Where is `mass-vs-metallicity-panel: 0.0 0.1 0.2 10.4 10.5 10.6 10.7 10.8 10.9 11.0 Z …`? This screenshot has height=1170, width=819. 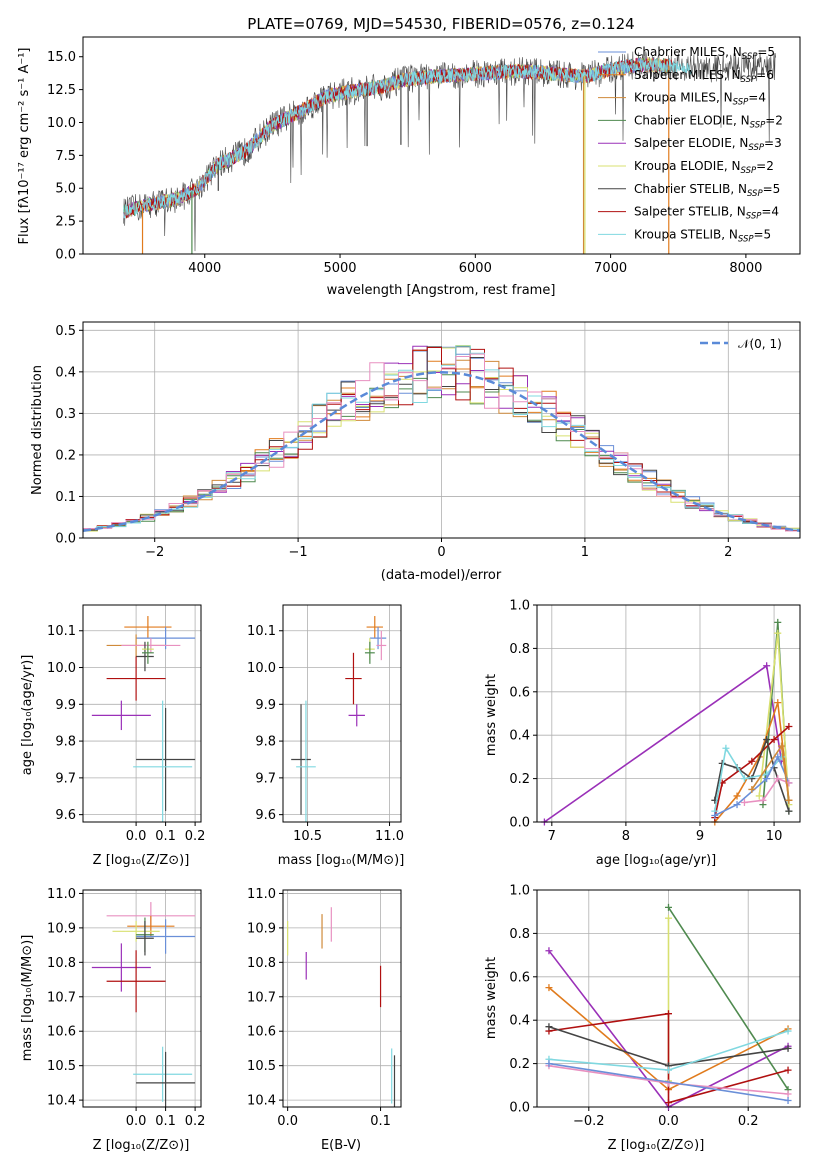 mass-vs-metallicity-panel: 0.0 0.1 0.2 10.4 10.5 10.6 10.7 10.8 10.9 11.0 Z … is located at coordinates (112, 1020).